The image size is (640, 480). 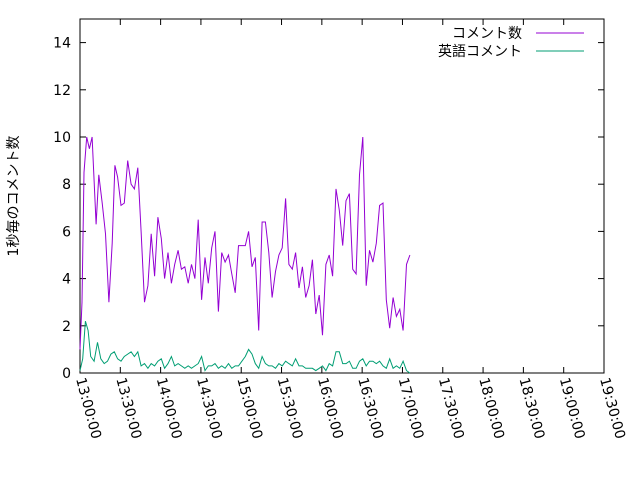 What do you see at coordinates (169, 408) in the screenshot?
I see `x-tick-label: 14:00:00` at bounding box center [169, 408].